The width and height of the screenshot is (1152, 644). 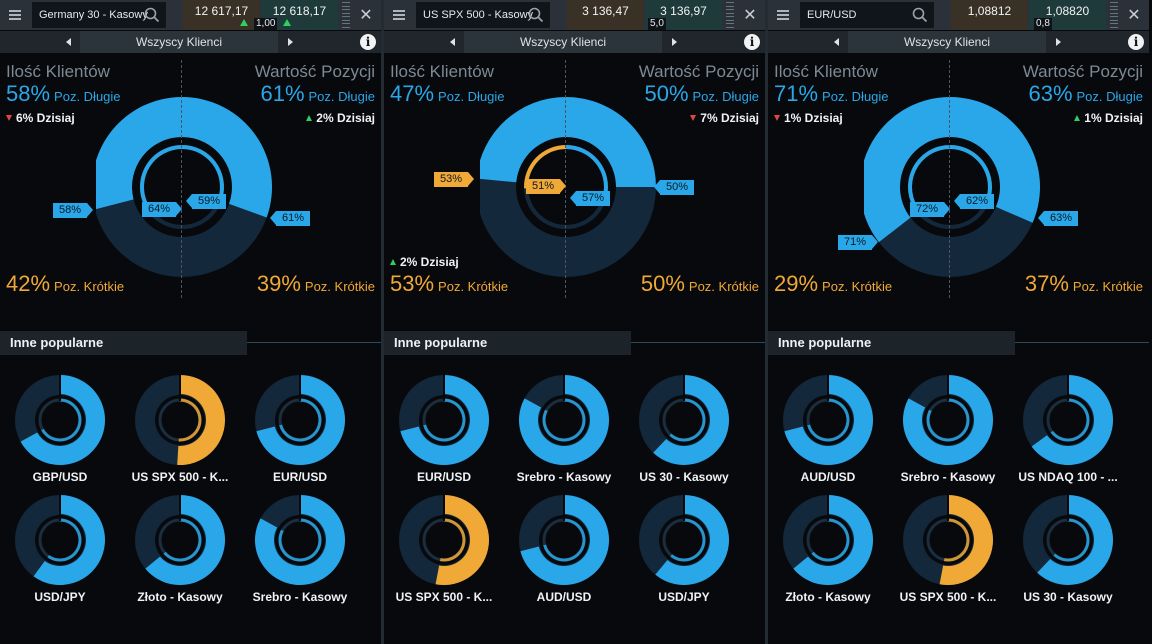 I want to click on sell-price-button: 1,08812, so click(x=989, y=15).